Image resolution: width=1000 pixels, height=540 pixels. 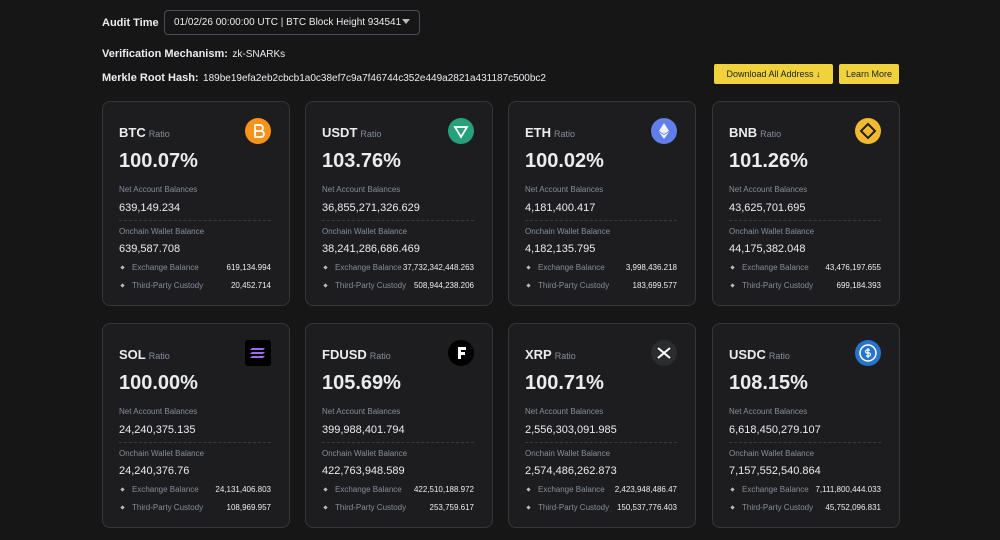 What do you see at coordinates (144, 132) in the screenshot?
I see `asset-symbol: BTC Ratio` at bounding box center [144, 132].